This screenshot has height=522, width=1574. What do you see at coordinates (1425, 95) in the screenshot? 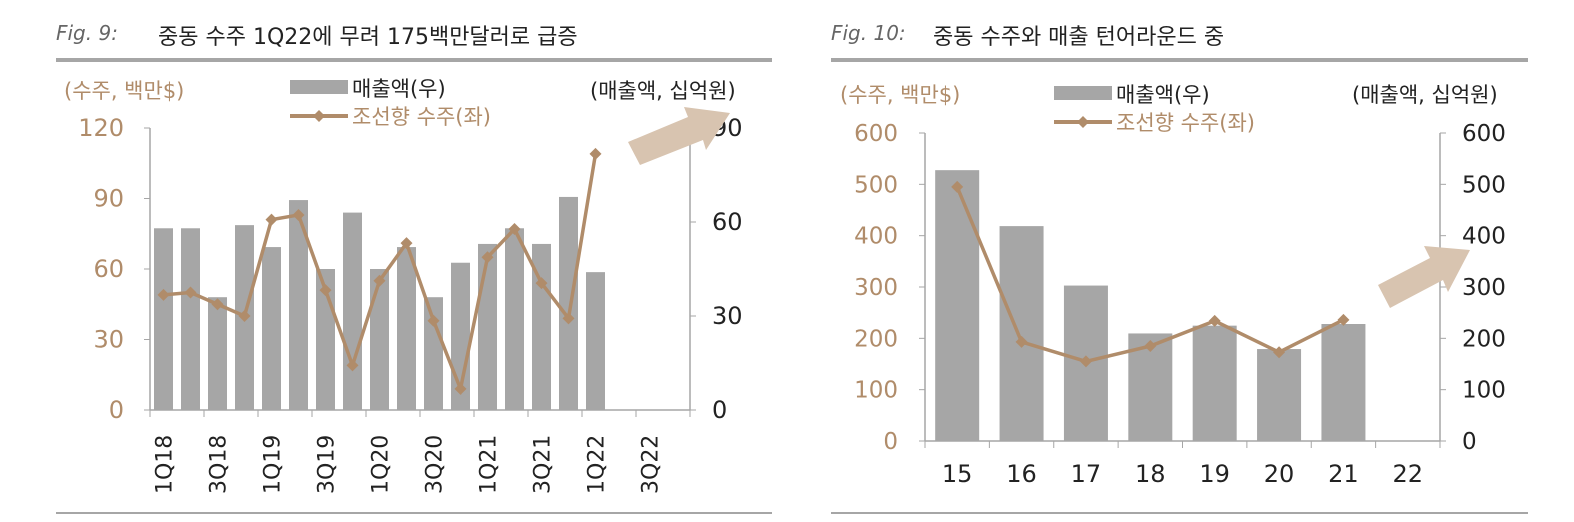
I see `fig10-right-axis-unit: (매출액, 십억원)` at bounding box center [1425, 95].